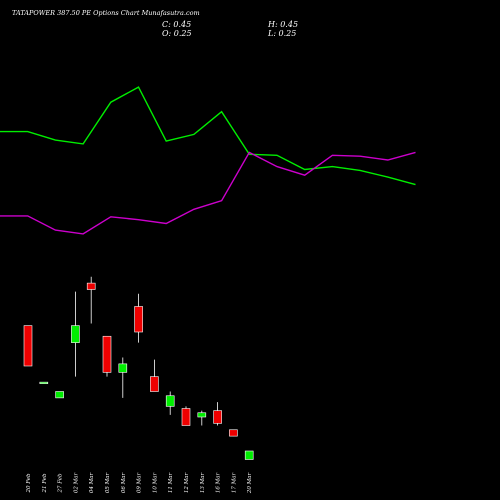 This screenshot has height=500, width=500. Describe the element at coordinates (203, 482) in the screenshot. I see `x-tick-label: 13 Mar` at that location.